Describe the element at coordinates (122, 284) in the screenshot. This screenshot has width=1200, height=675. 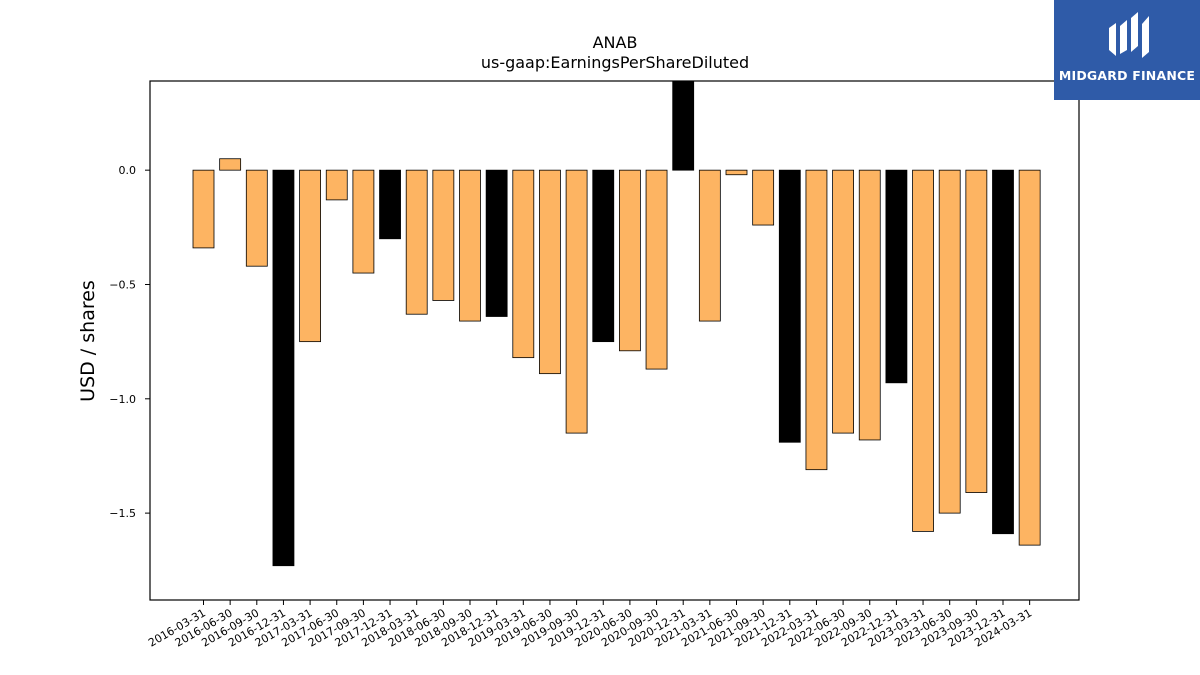
I see `y-tick-label: −0.5` at that location.